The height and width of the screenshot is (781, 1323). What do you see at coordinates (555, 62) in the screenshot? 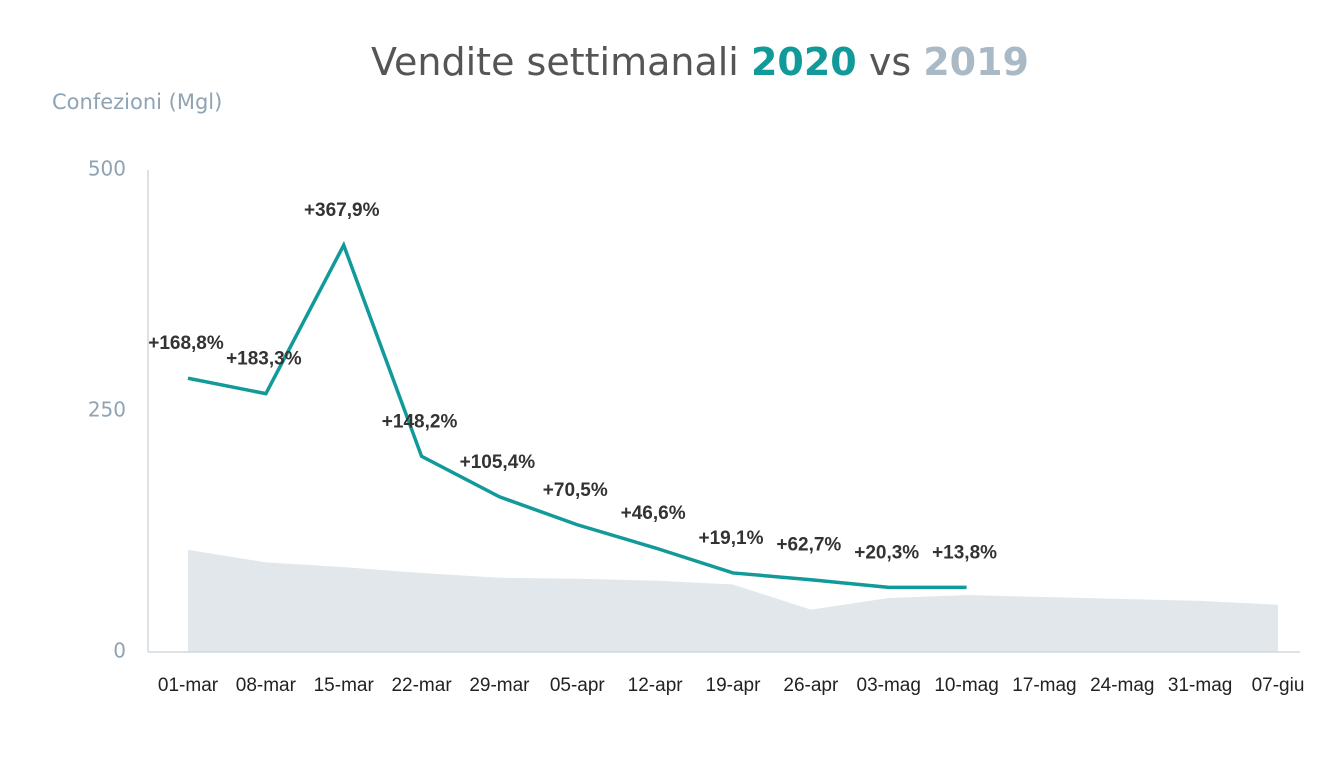
I see `title-text: Vendite settimanali` at bounding box center [555, 62].